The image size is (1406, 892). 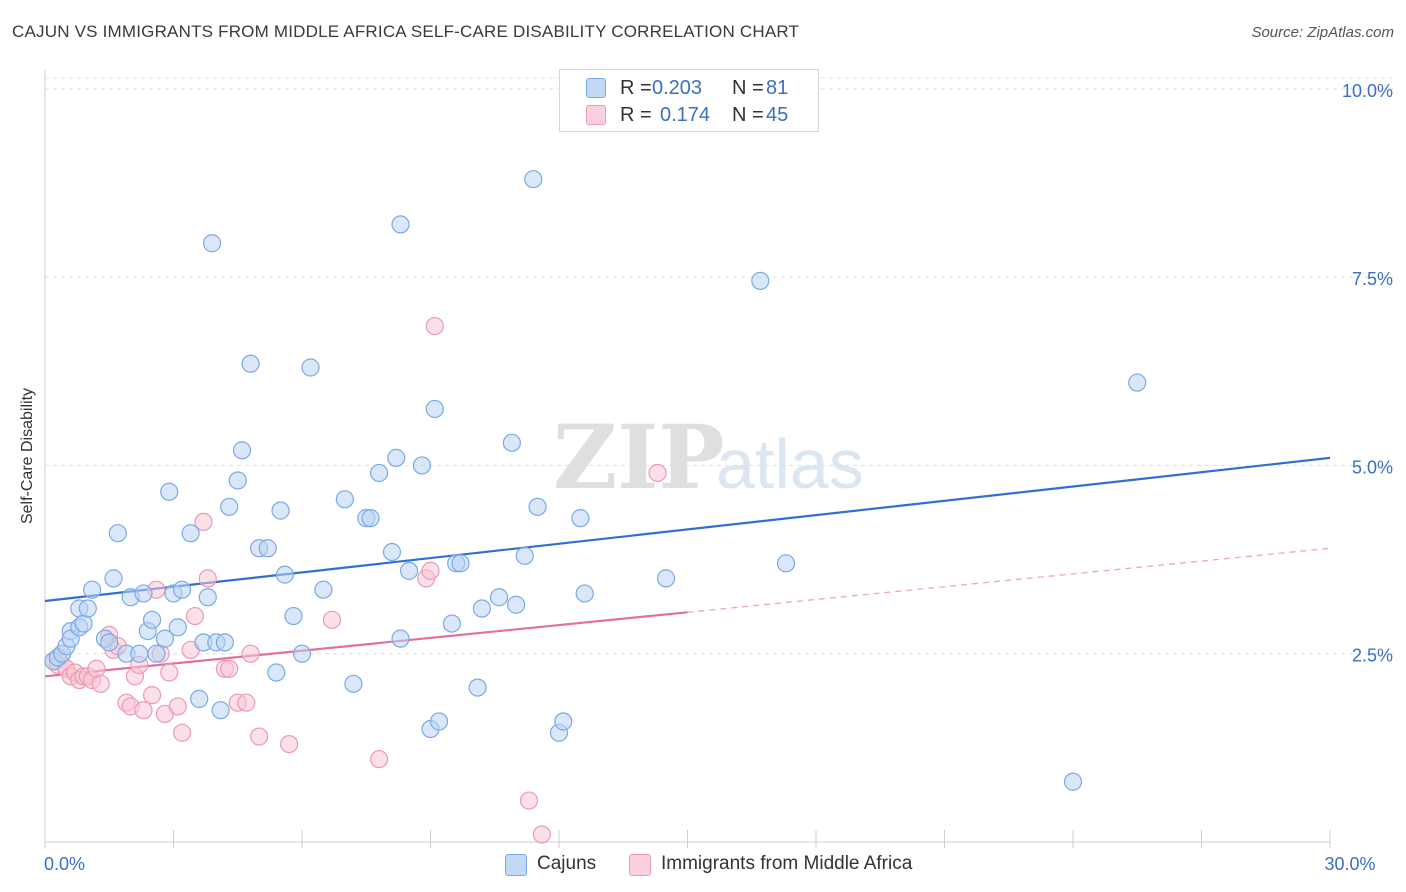 What do you see at coordinates (366, 644) in the screenshot?
I see `middle-africa-trend-line` at bounding box center [366, 644].